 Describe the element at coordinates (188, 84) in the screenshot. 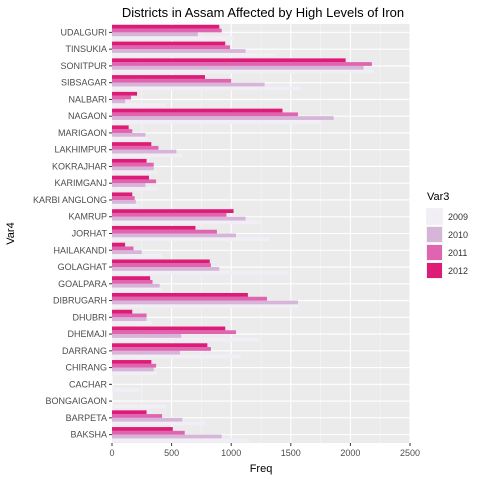

I see `bar-sibsagar-2010: SIBSAGAR 2010: 1280` at that location.